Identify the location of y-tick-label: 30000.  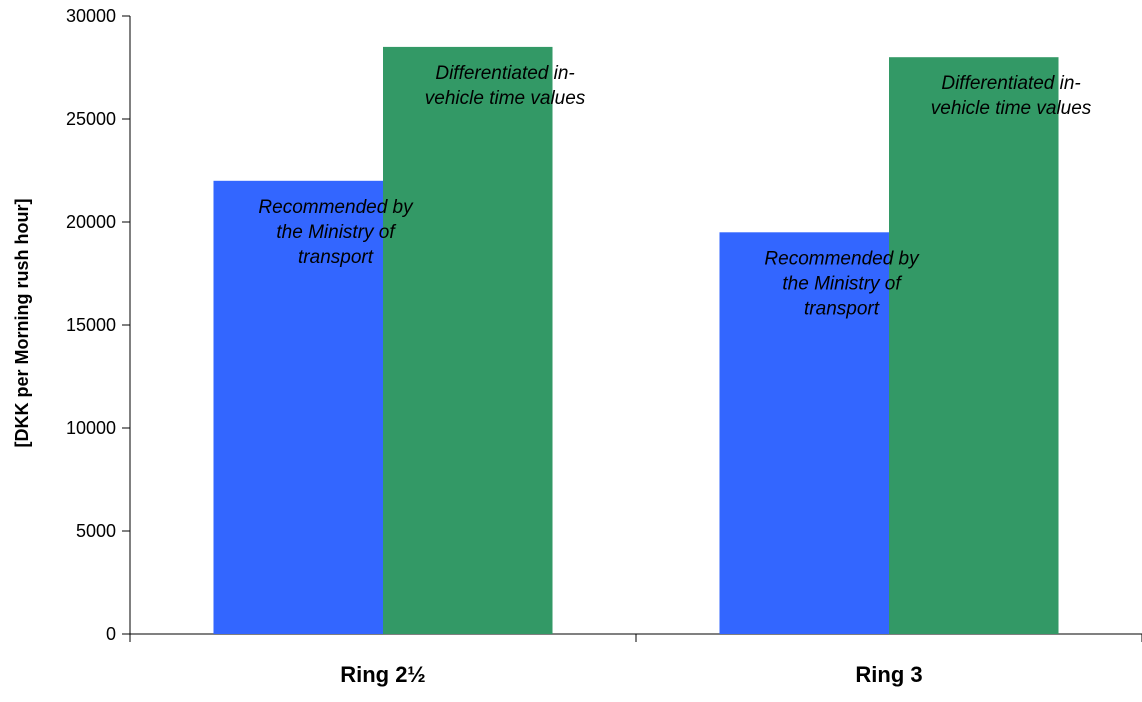
(91, 16).